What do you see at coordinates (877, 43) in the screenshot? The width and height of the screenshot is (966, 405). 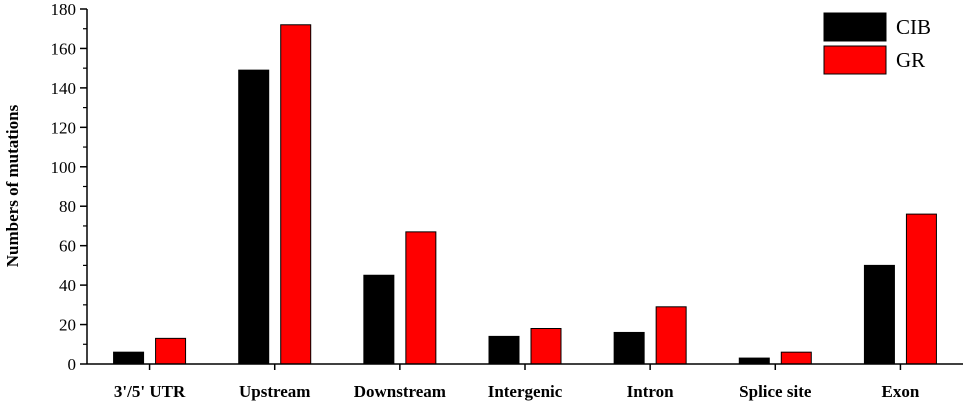 I see `legend: CIB GR` at bounding box center [877, 43].